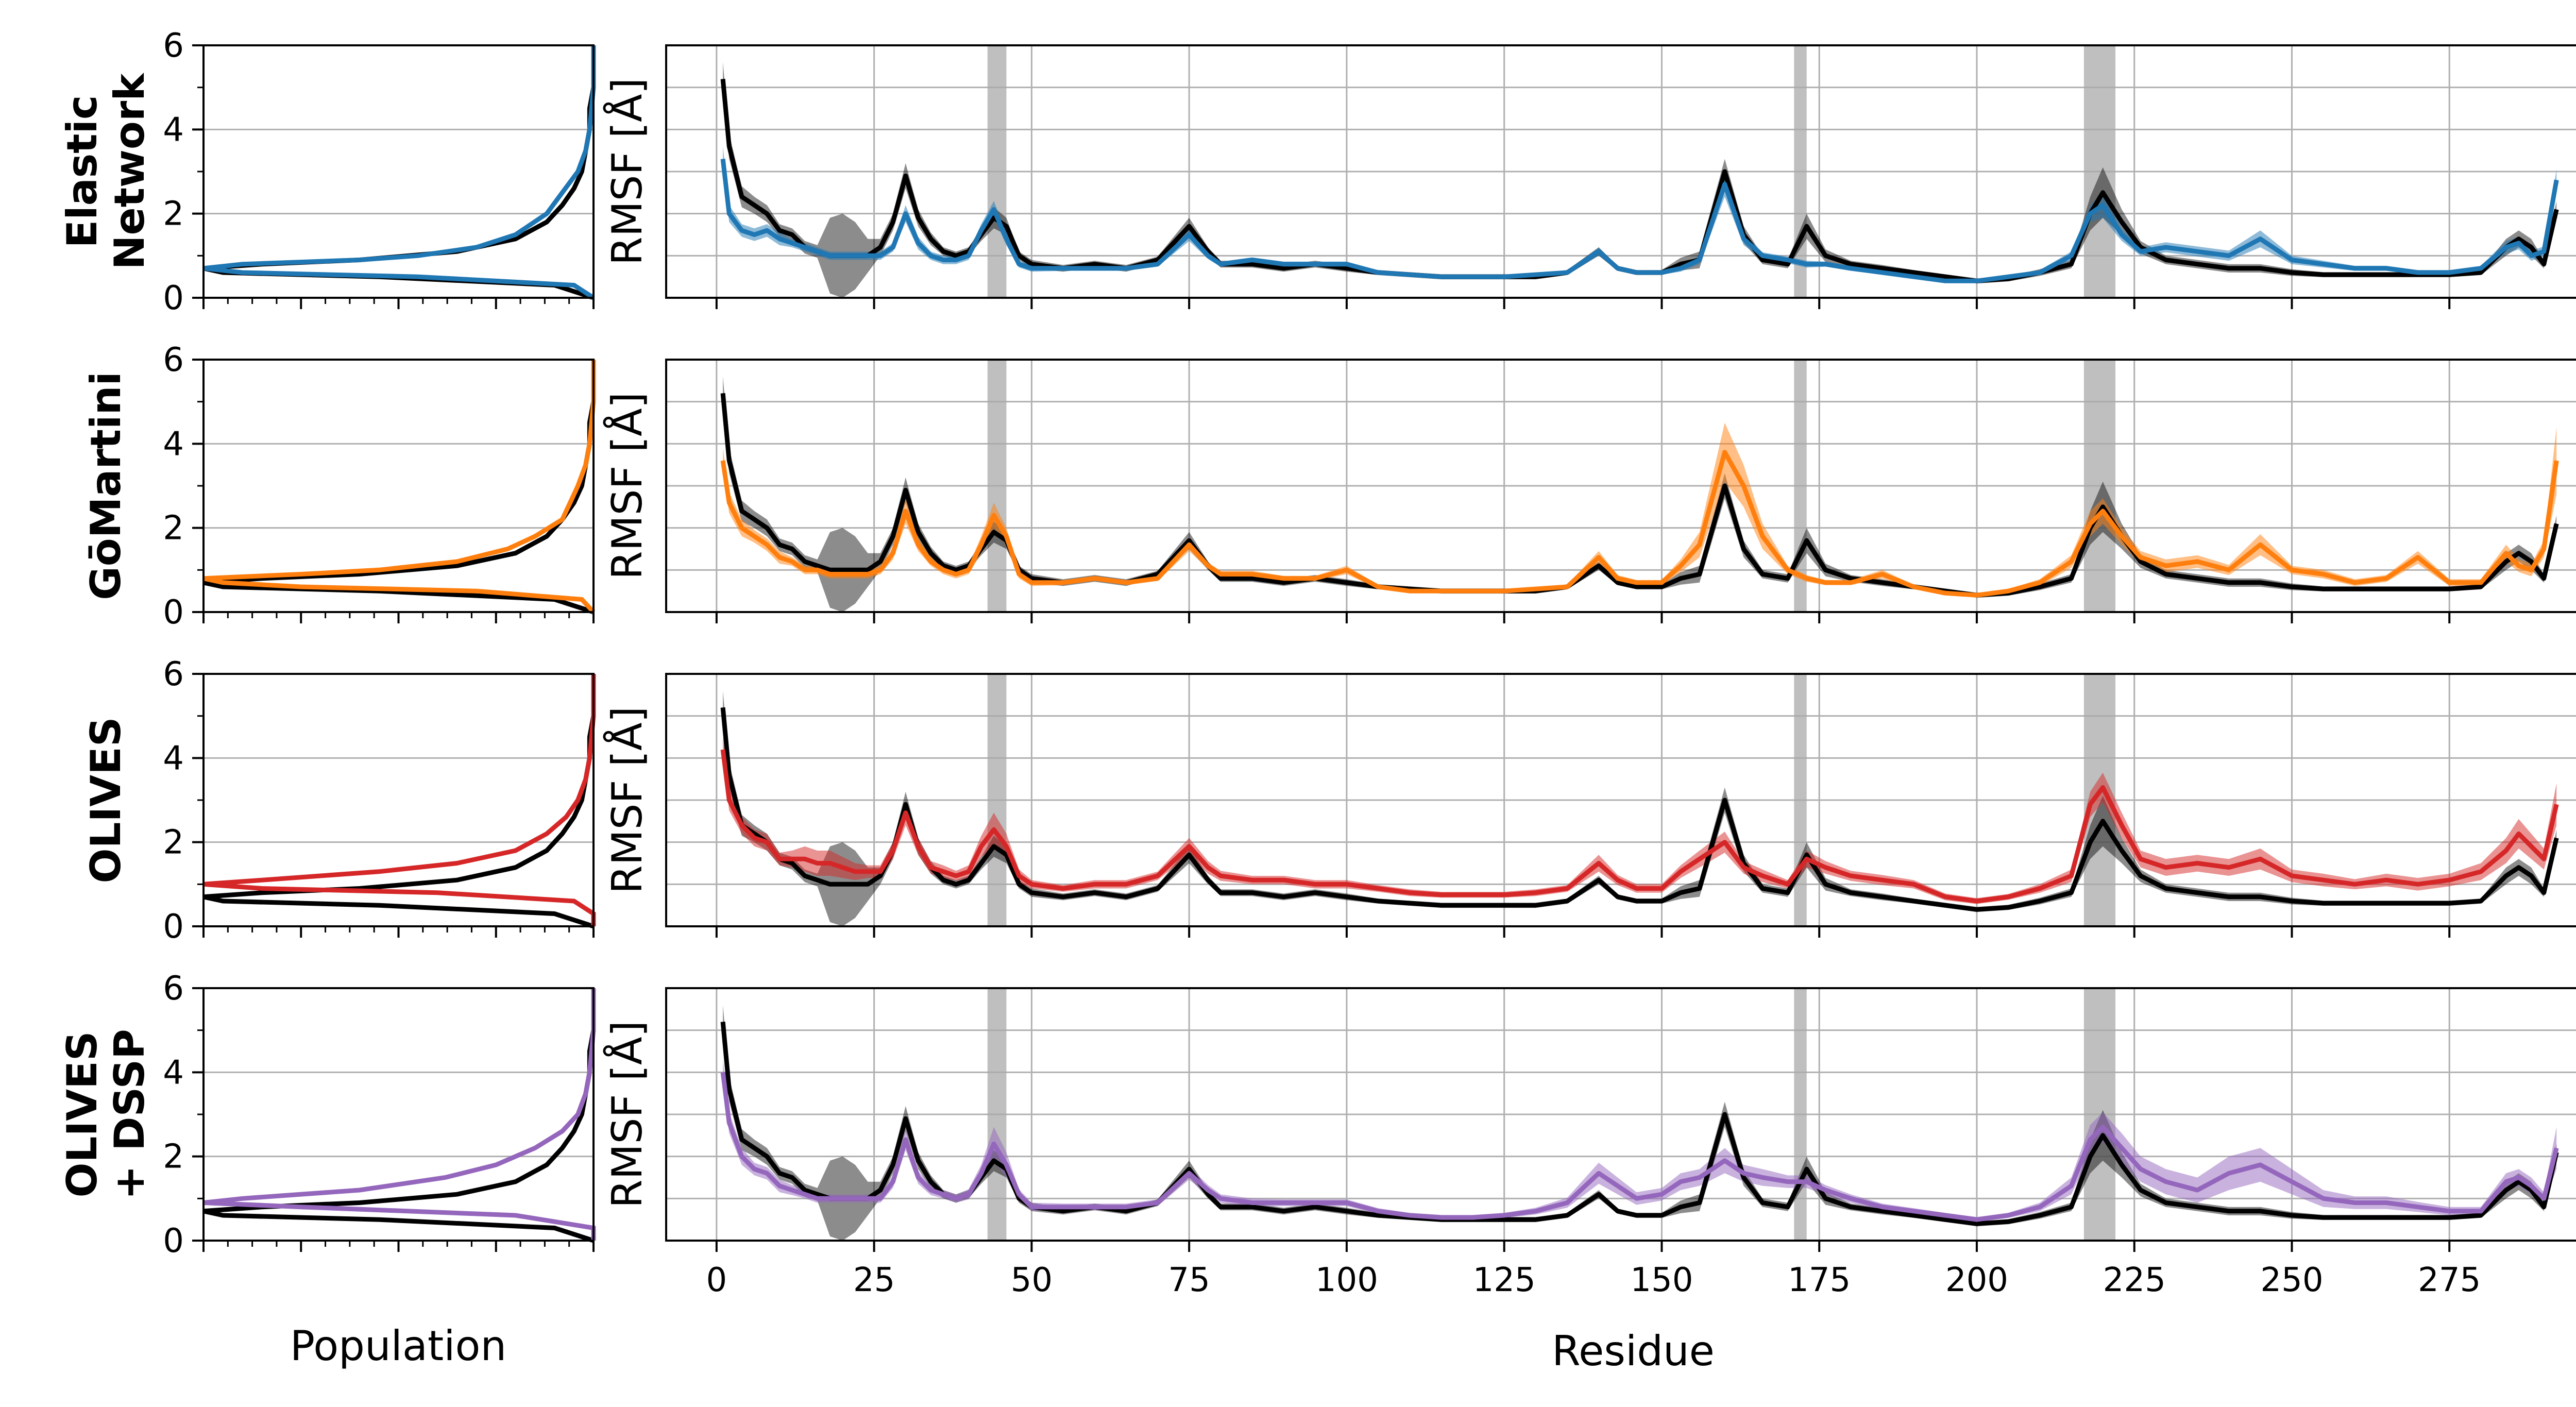 This screenshot has height=1407, width=2576. I want to click on row-title: OLIVES+ DSSP, so click(106, 1114).